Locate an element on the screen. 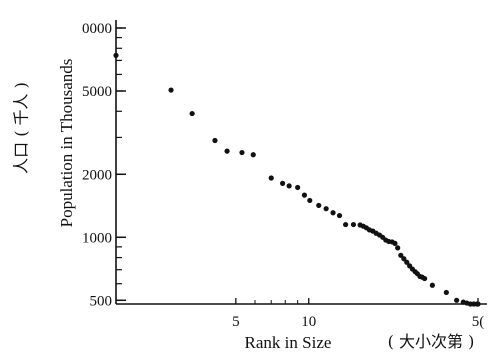 Image resolution: width=493 pixels, height=356 pixels. x-axis-title: Rank in Size is located at coordinates (288, 342).